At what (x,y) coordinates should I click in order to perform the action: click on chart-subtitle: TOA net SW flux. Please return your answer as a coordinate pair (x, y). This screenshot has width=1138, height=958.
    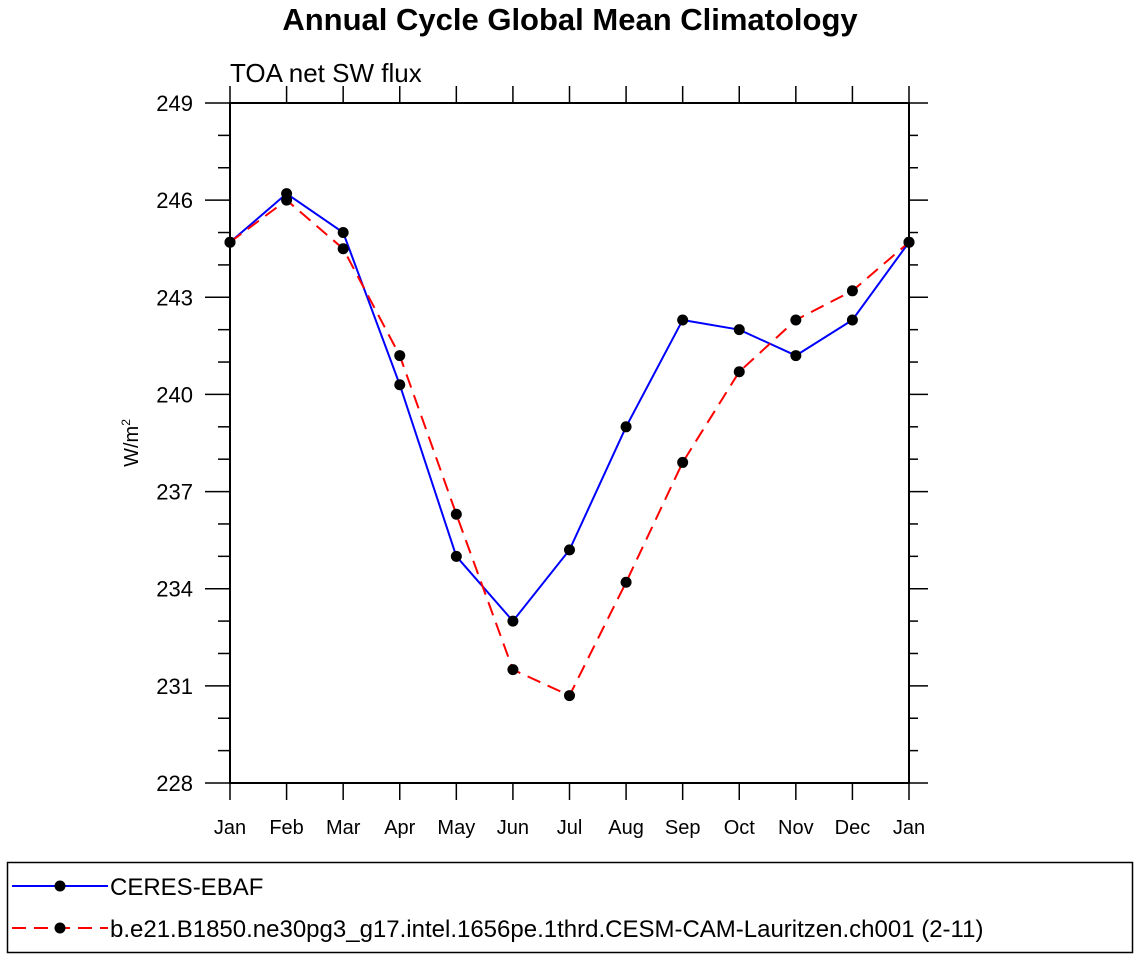
    Looking at the image, I should click on (326, 73).